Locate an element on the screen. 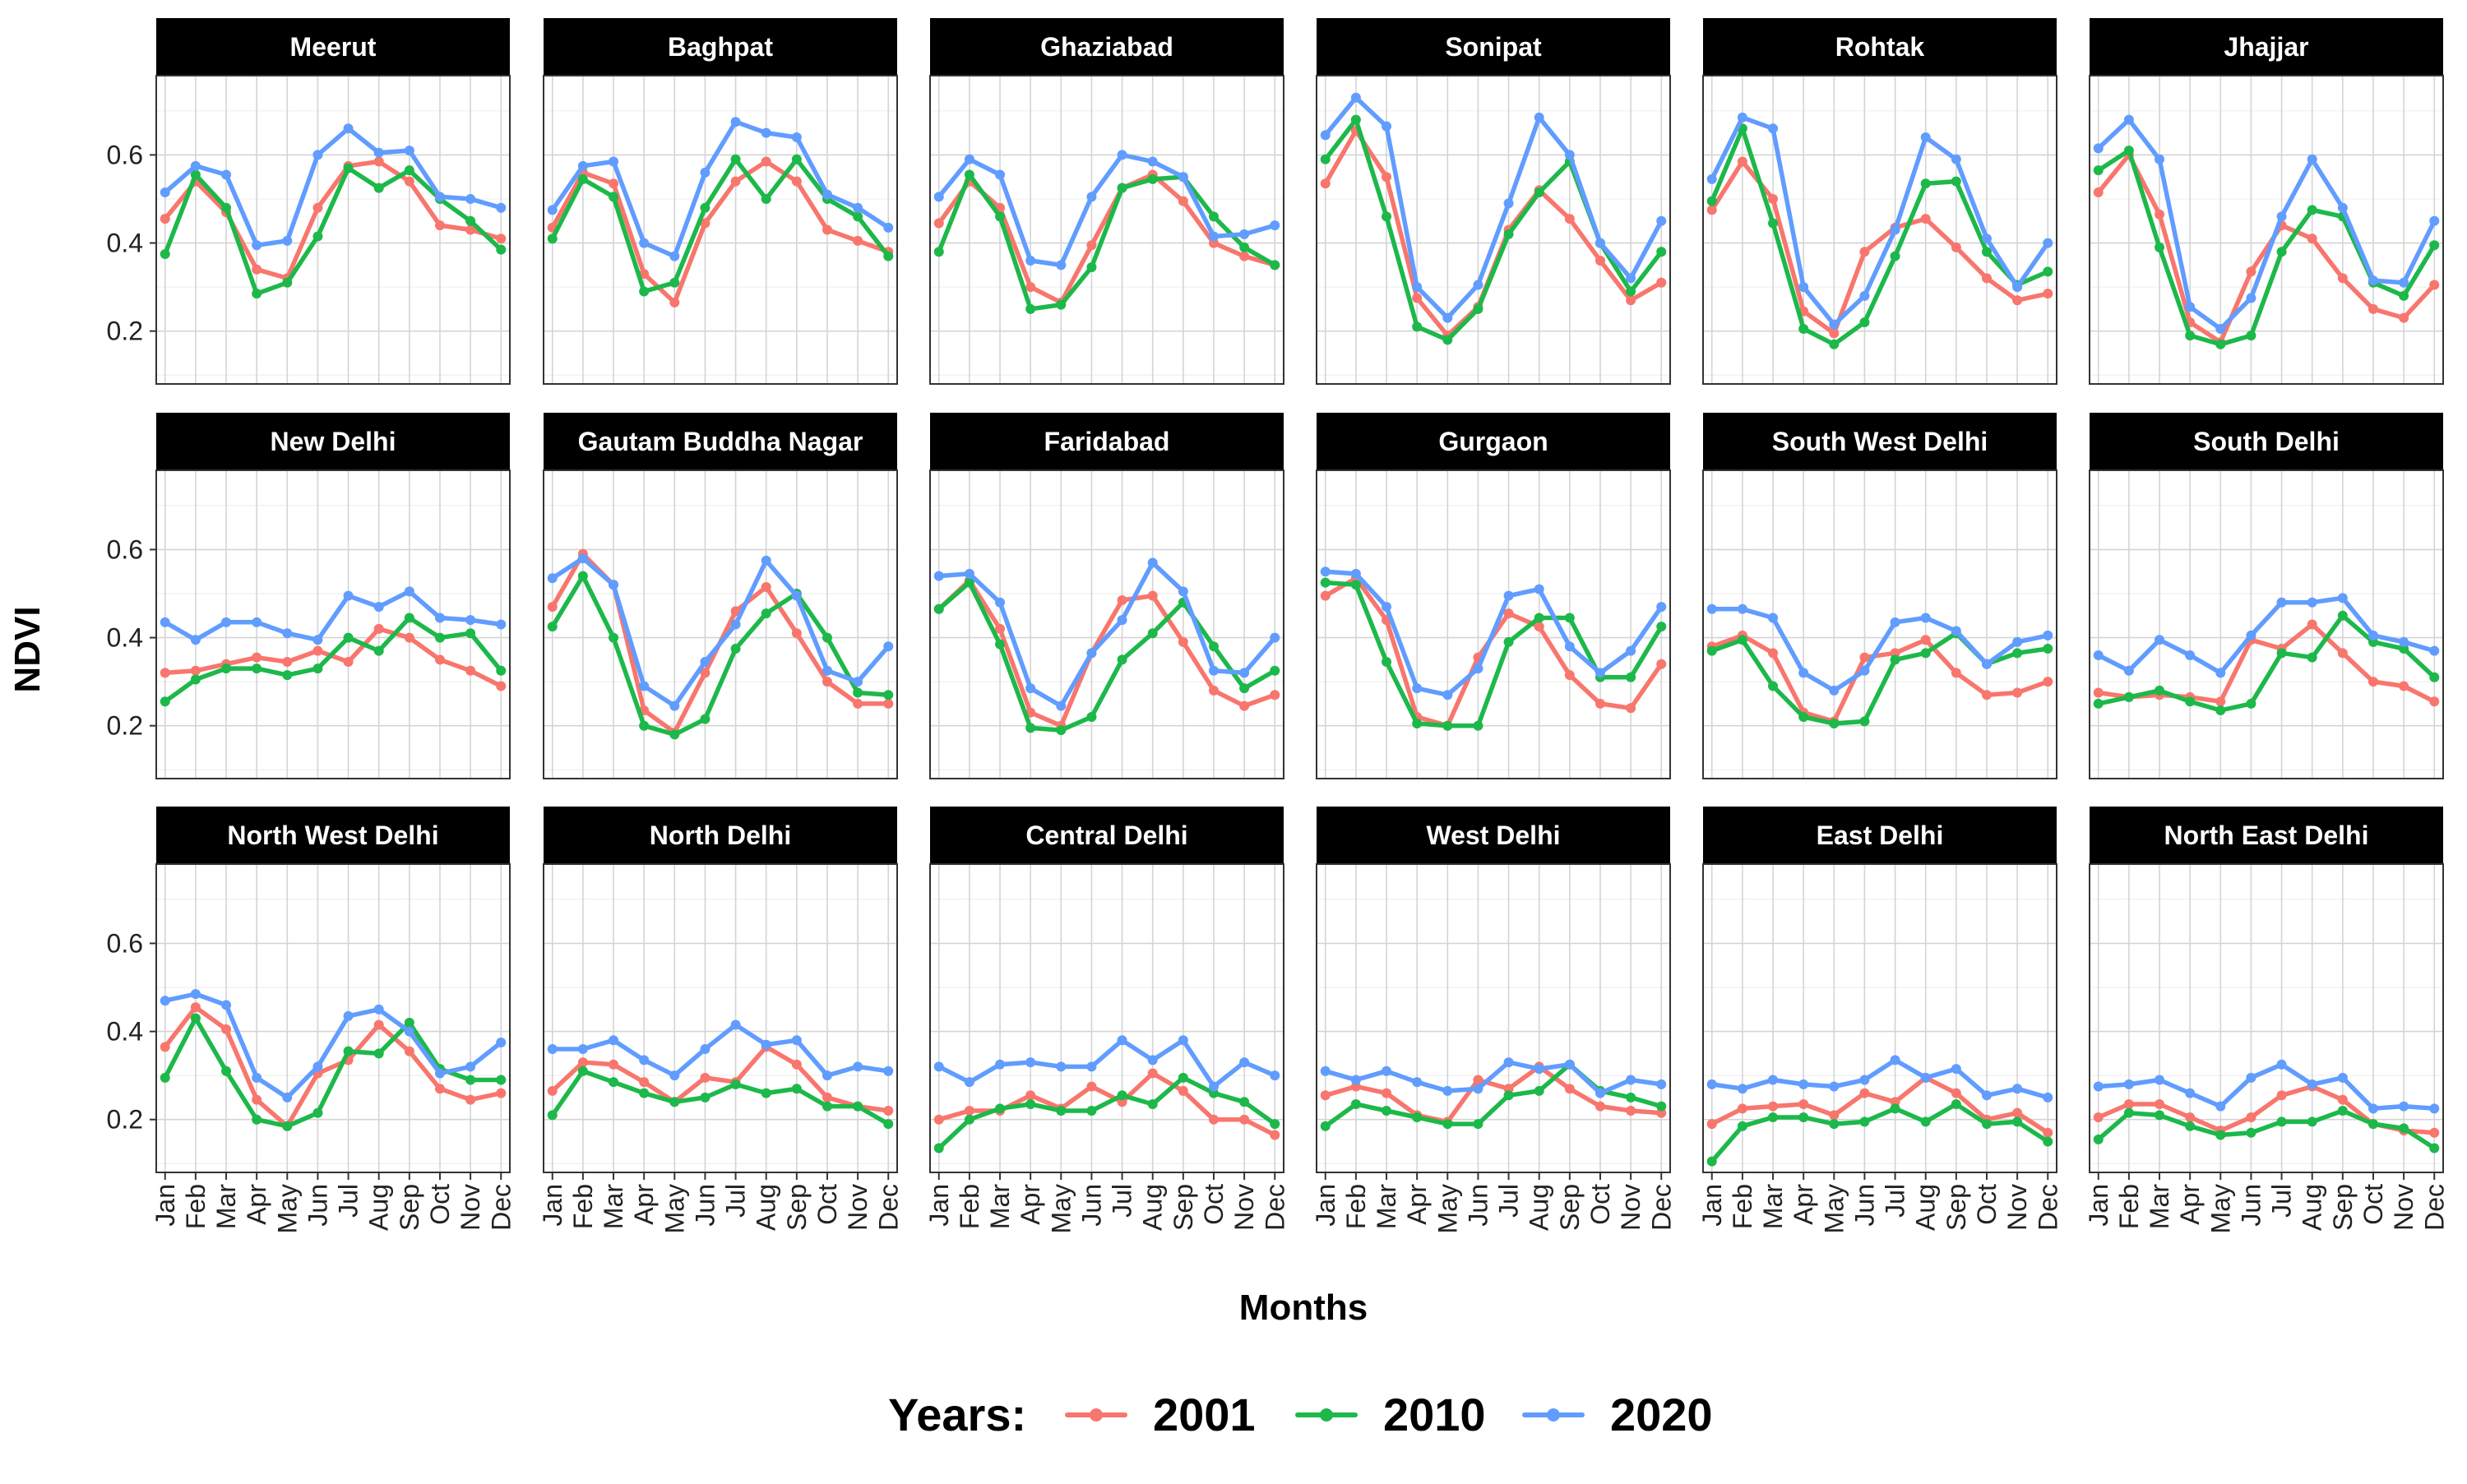 This screenshot has height=1484, width=2467. panel-strip is located at coordinates (1493, 836).